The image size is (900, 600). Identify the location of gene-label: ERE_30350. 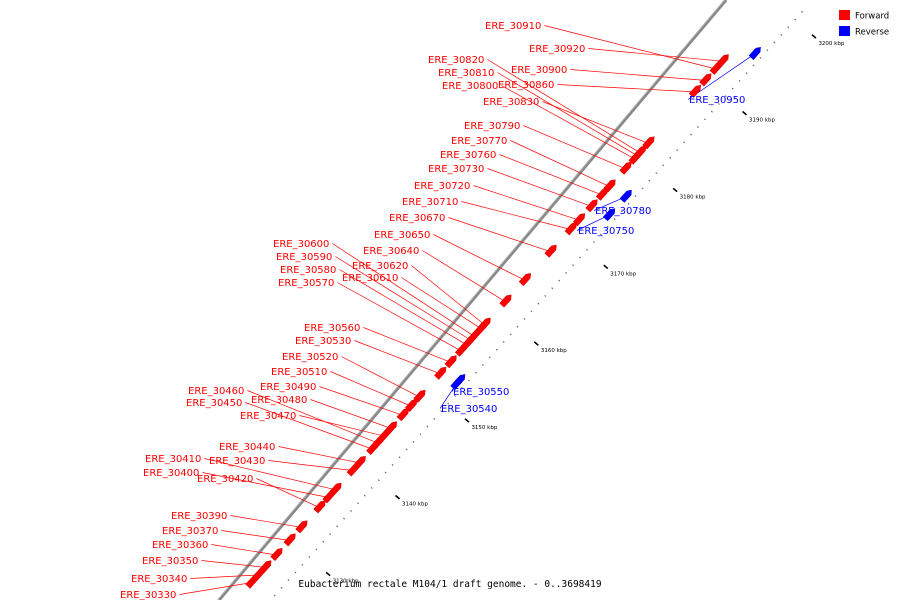
(170, 561).